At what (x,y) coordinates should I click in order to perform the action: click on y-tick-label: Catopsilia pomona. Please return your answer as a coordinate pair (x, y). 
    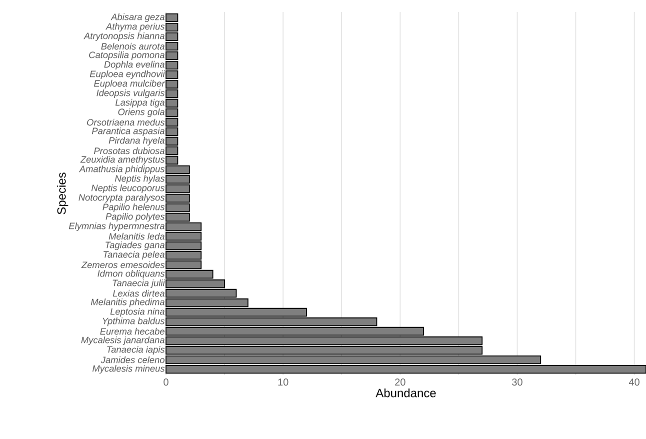
    Looking at the image, I should click on (126, 55).